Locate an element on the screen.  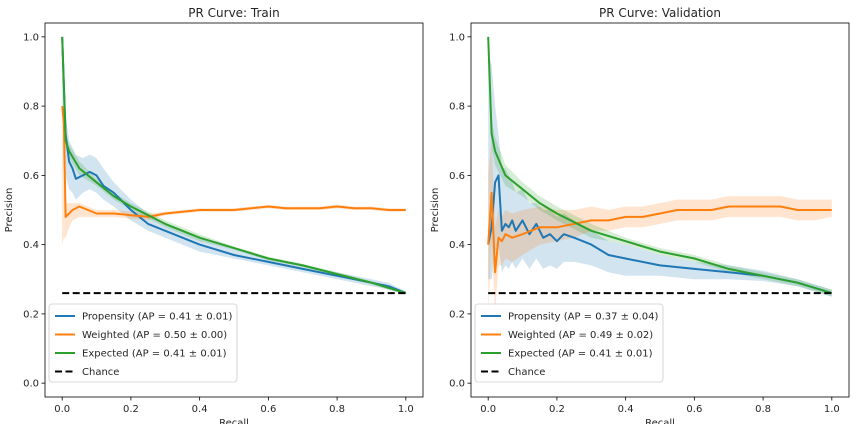
legend-label: Propensity (AP = 0.41 ± 0.01) is located at coordinates (157, 317).